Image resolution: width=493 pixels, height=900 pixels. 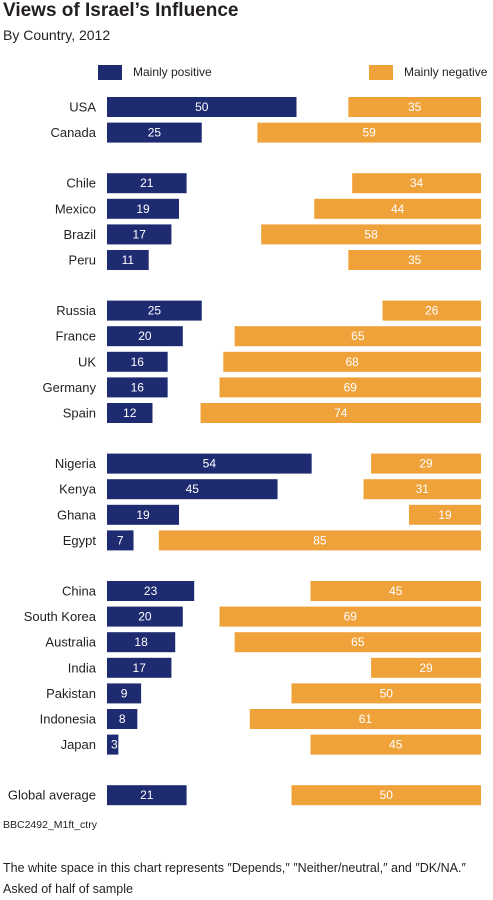 What do you see at coordinates (82, 667) in the screenshot?
I see `category-label-india: India` at bounding box center [82, 667].